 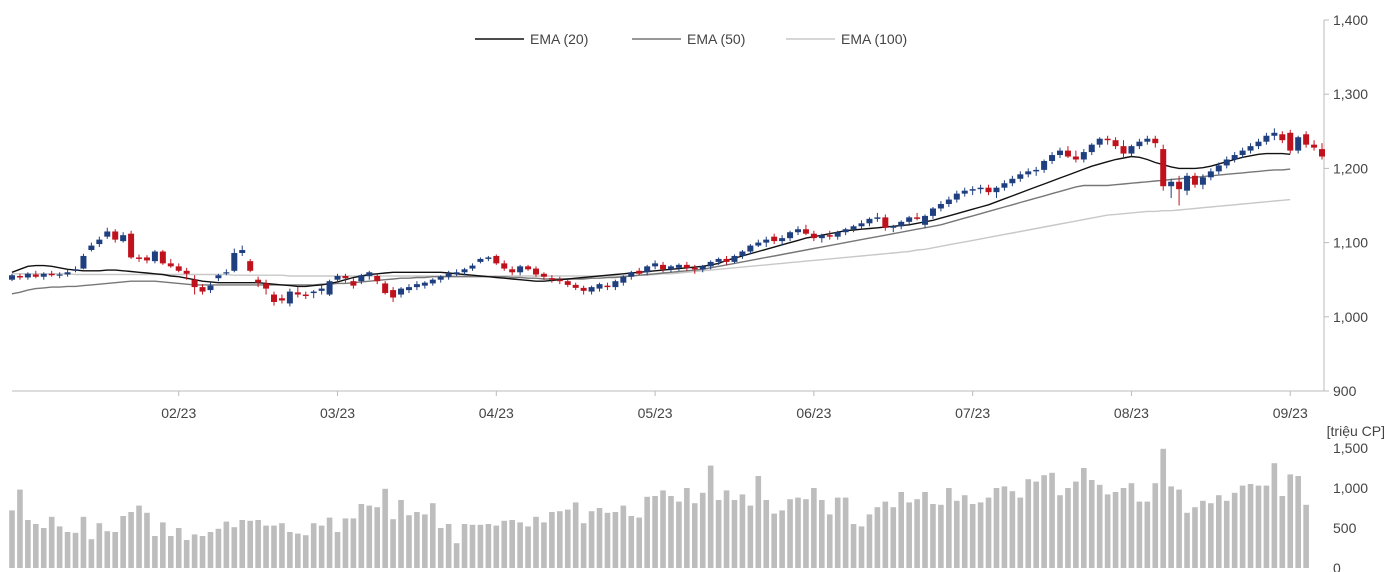 I want to click on x-tick-label: 02/23, so click(x=178, y=413).